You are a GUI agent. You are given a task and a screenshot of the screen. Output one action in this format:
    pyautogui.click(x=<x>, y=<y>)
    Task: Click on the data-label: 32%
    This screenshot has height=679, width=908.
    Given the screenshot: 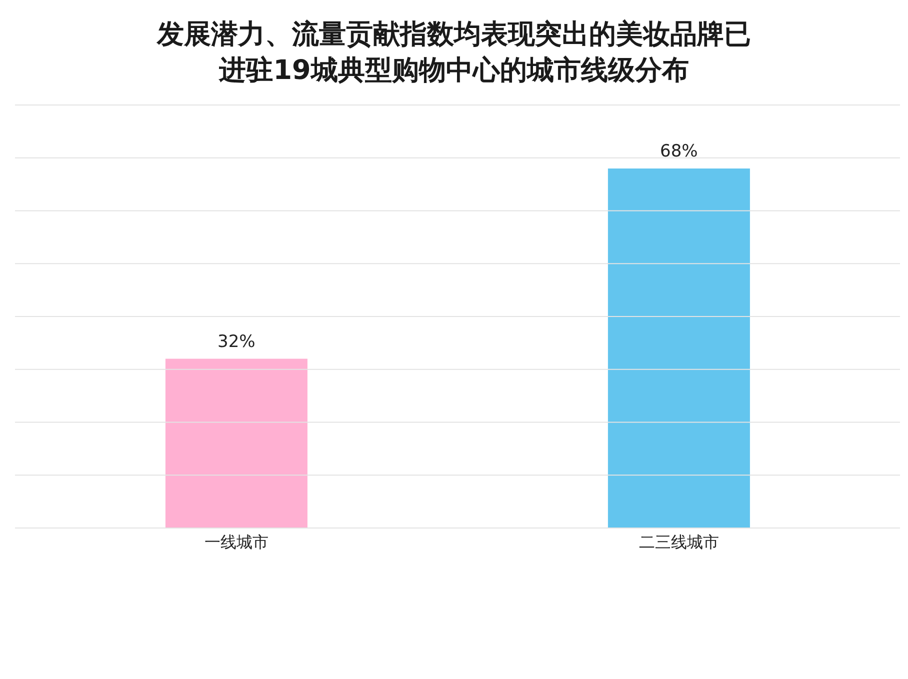 What is the action you would take?
    pyautogui.click(x=237, y=342)
    